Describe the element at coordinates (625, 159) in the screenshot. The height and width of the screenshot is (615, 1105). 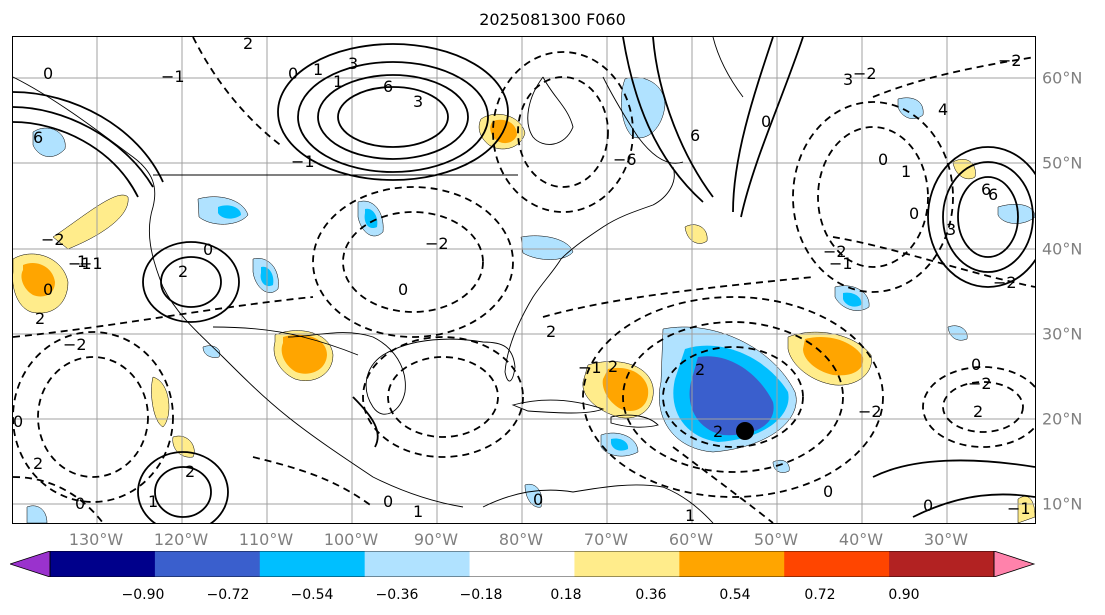
I see `contour-label: −6` at that location.